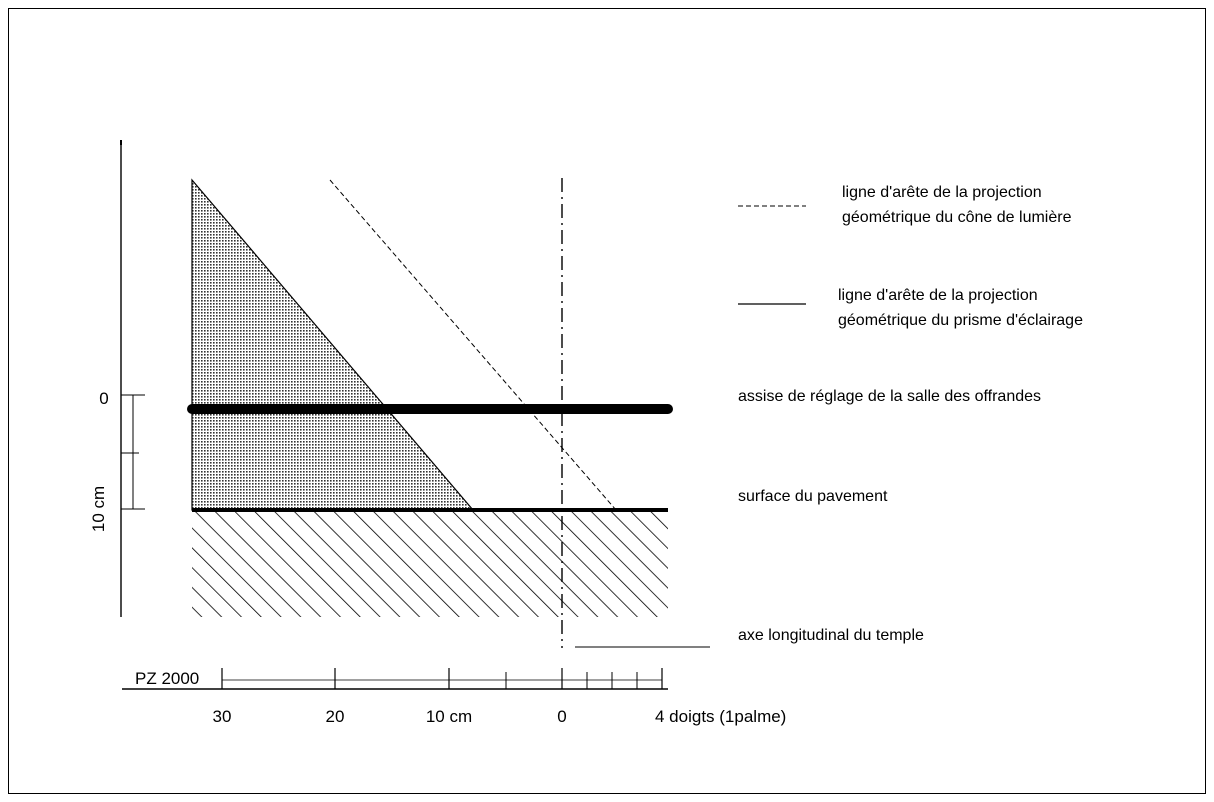 This screenshot has width=1214, height=802. I want to click on legend-dashed-text-2: géométrique du cône de lumière, so click(957, 217).